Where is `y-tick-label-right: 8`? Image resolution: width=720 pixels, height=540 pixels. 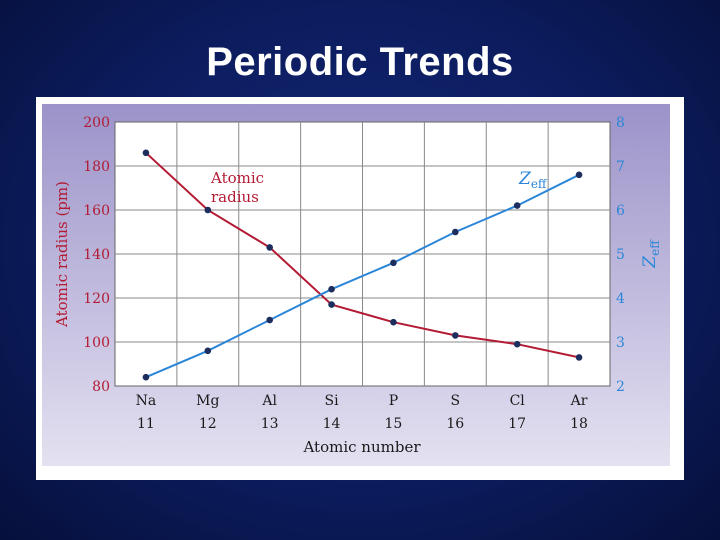
y-tick-label-right: 8 is located at coordinates (620, 123).